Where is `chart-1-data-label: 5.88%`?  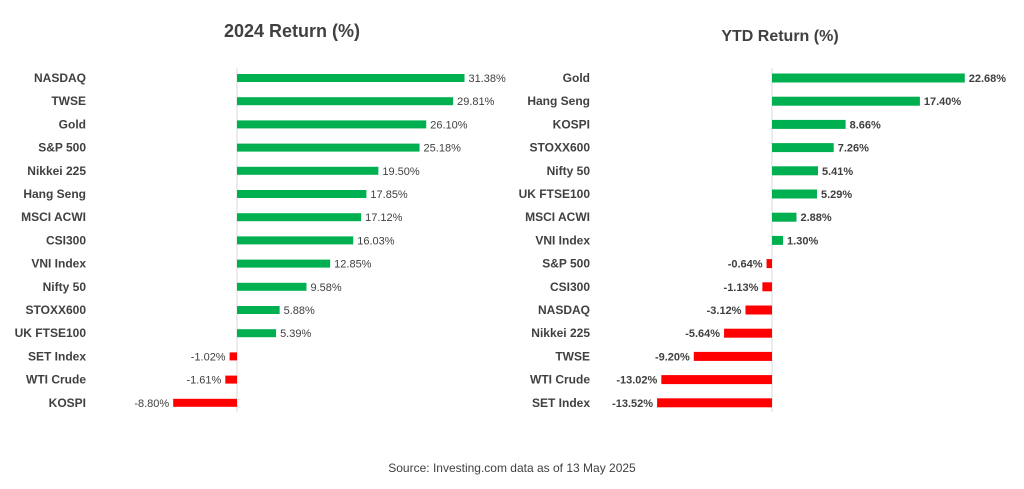 chart-1-data-label: 5.88% is located at coordinates (299, 311).